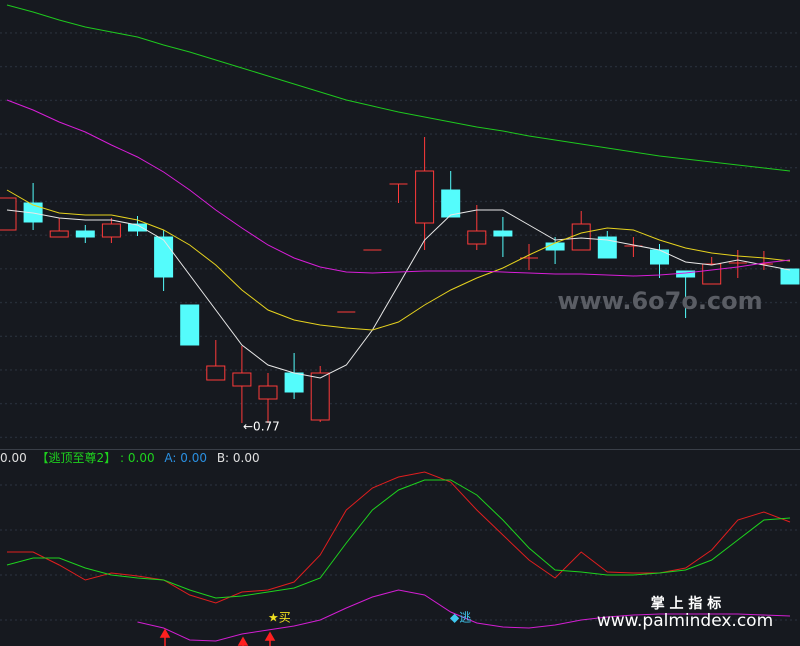 Image resolution: width=800 pixels, height=646 pixels. I want to click on header-value: : 0.00, so click(137, 458).